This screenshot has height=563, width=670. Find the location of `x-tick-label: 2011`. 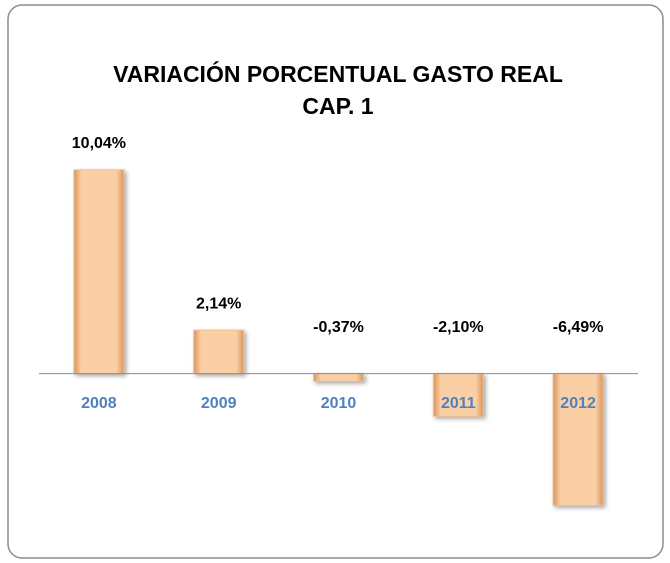

x-tick-label: 2011 is located at coordinates (458, 403).